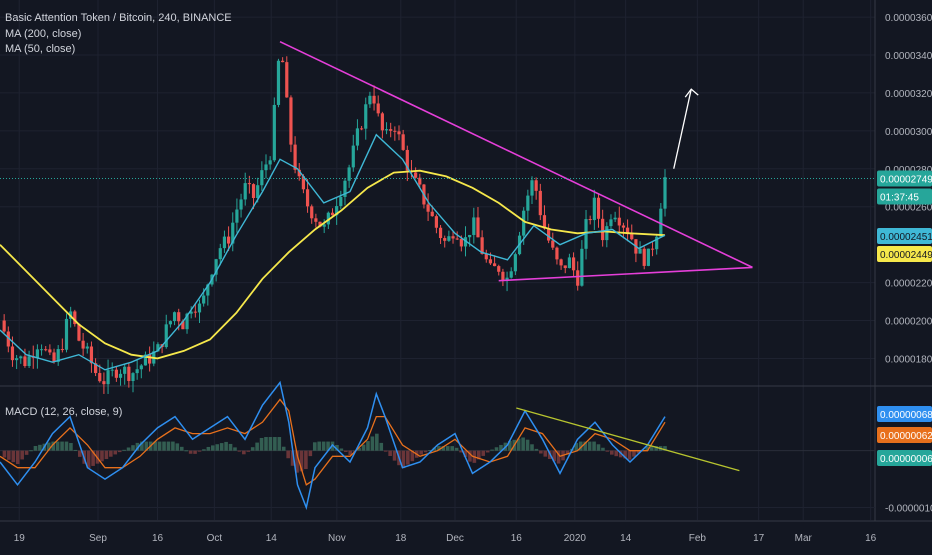 Image resolution: width=932 pixels, height=555 pixels. Describe the element at coordinates (908, 359) in the screenshot. I see `price-tick-label: 0.00001800` at that location.